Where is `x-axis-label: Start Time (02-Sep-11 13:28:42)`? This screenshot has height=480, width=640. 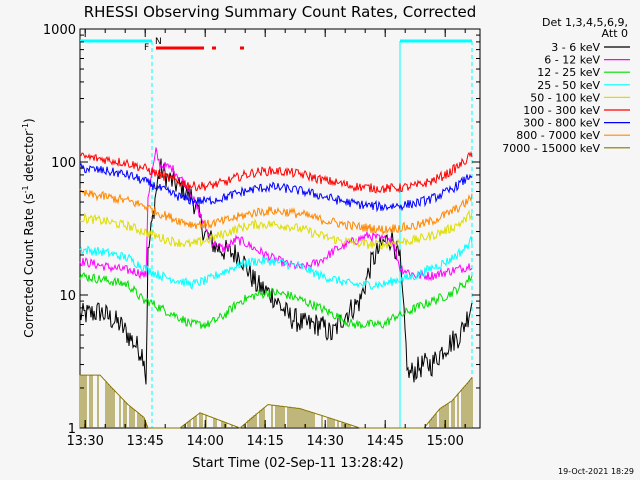
x-axis-label: Start Time (02-Sep-11 13:28:42) is located at coordinates (297, 463).